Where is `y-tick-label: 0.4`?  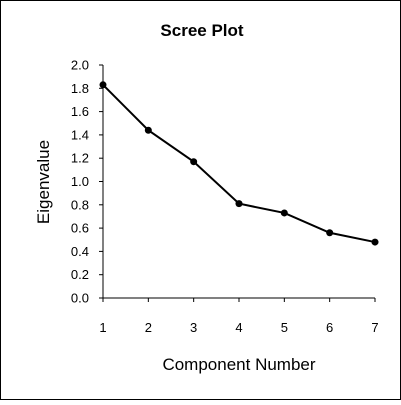
y-tick-label: 0.4 is located at coordinates (80, 251).